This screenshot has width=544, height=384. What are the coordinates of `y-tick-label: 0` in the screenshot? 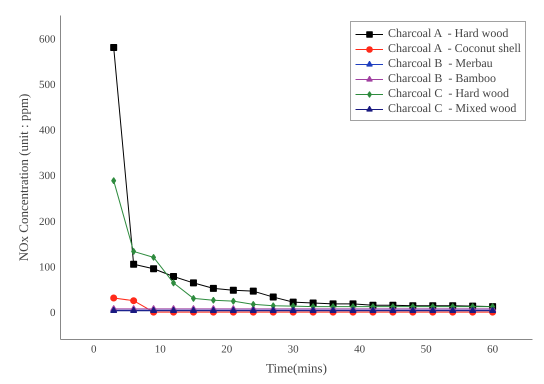 It's located at (53, 313).